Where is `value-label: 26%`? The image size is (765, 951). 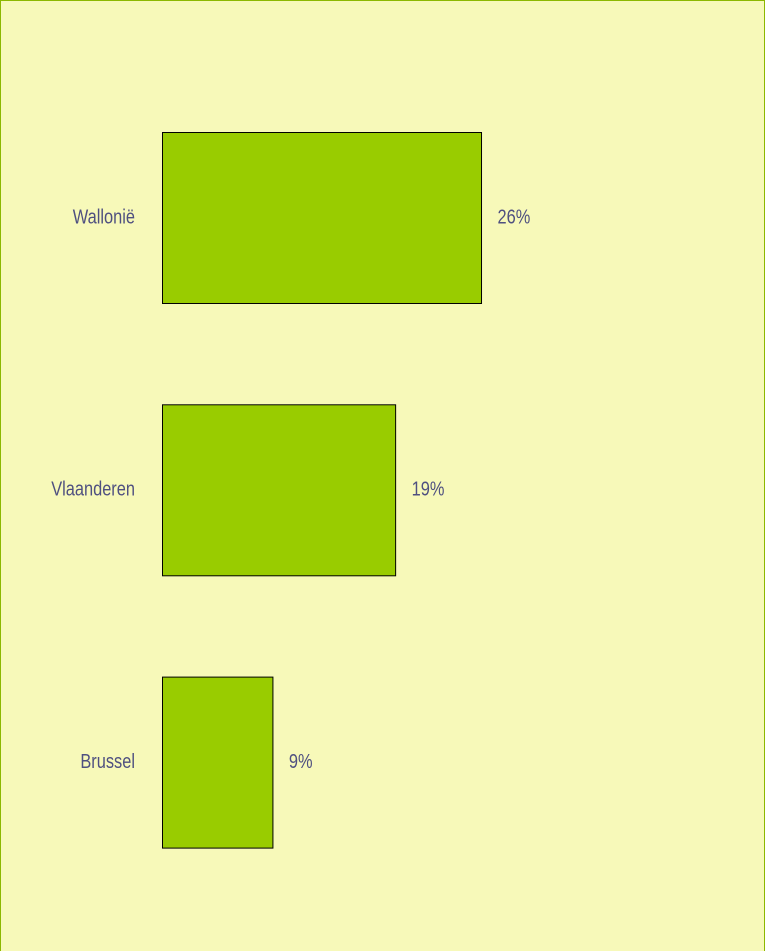 value-label: 26% is located at coordinates (514, 216).